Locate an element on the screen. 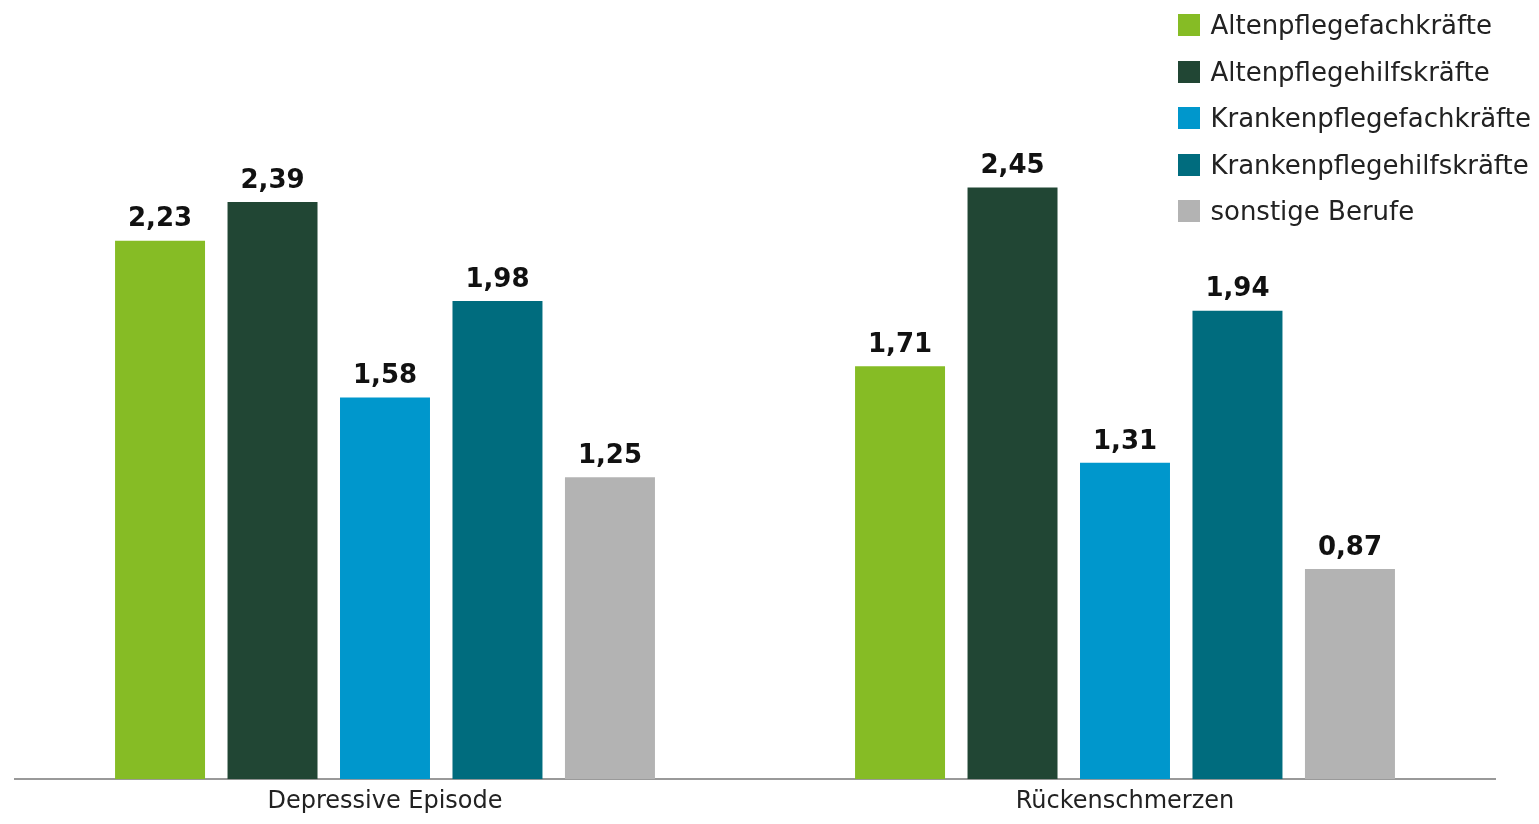 The image size is (1539, 824). data-label: 2,23 is located at coordinates (160, 217).